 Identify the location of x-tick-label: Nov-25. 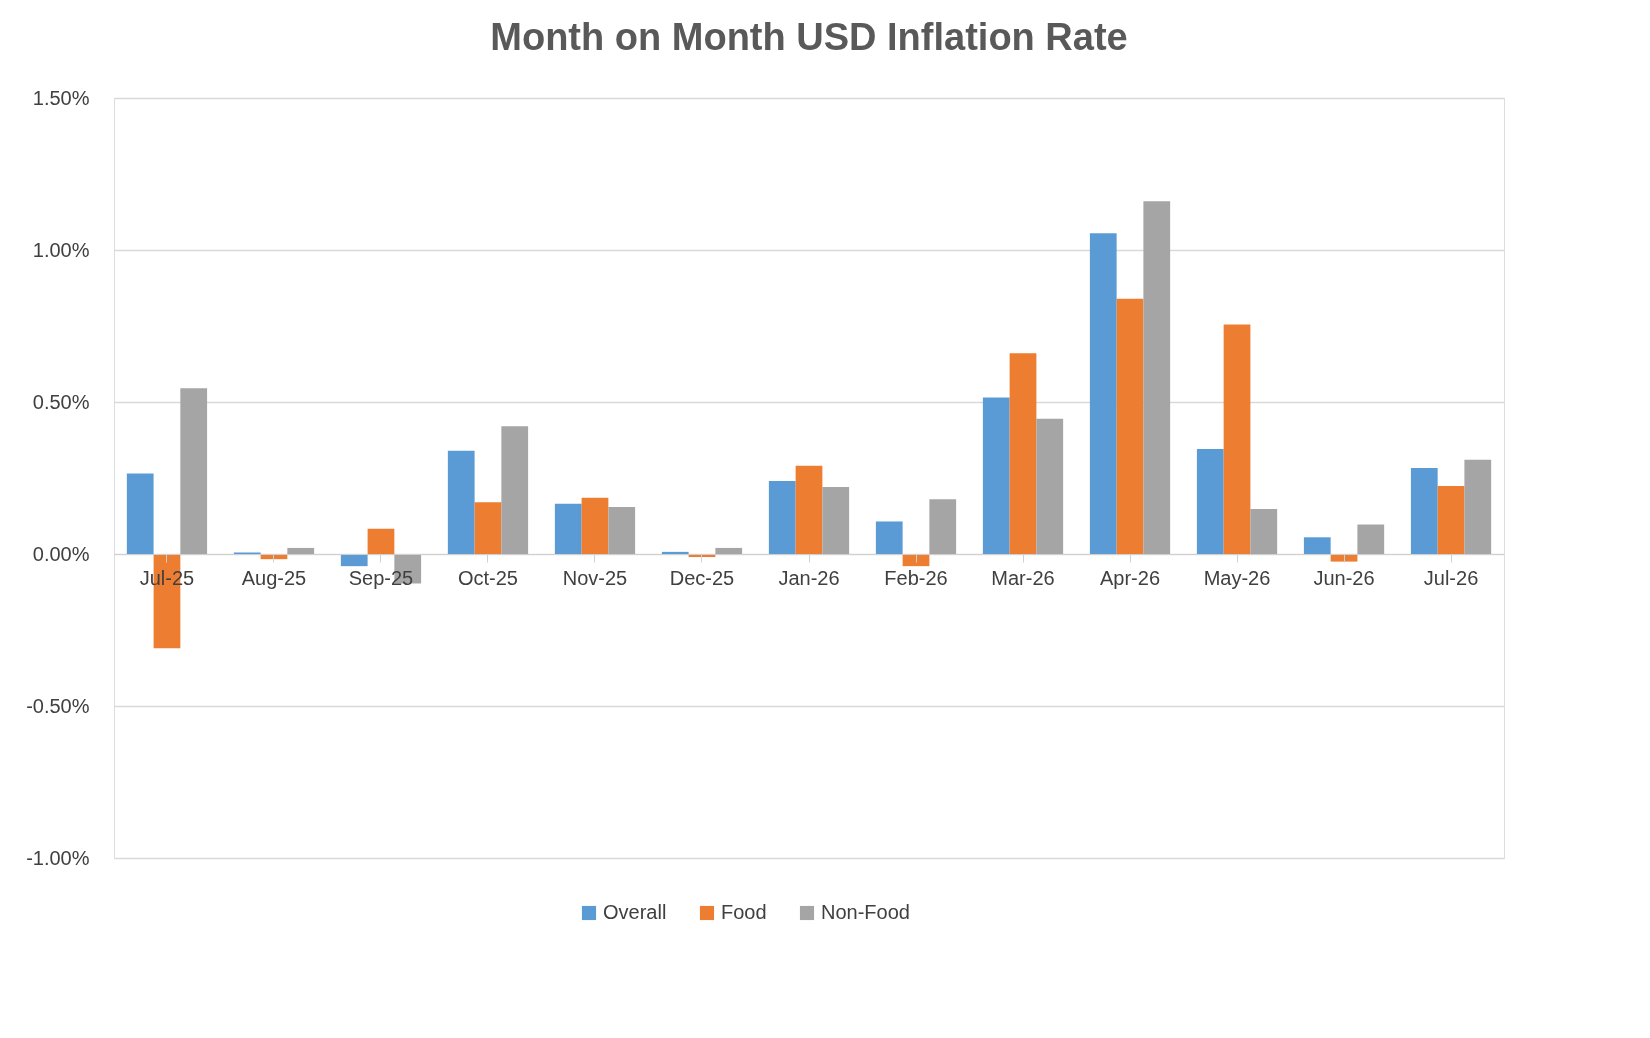
(595, 577).